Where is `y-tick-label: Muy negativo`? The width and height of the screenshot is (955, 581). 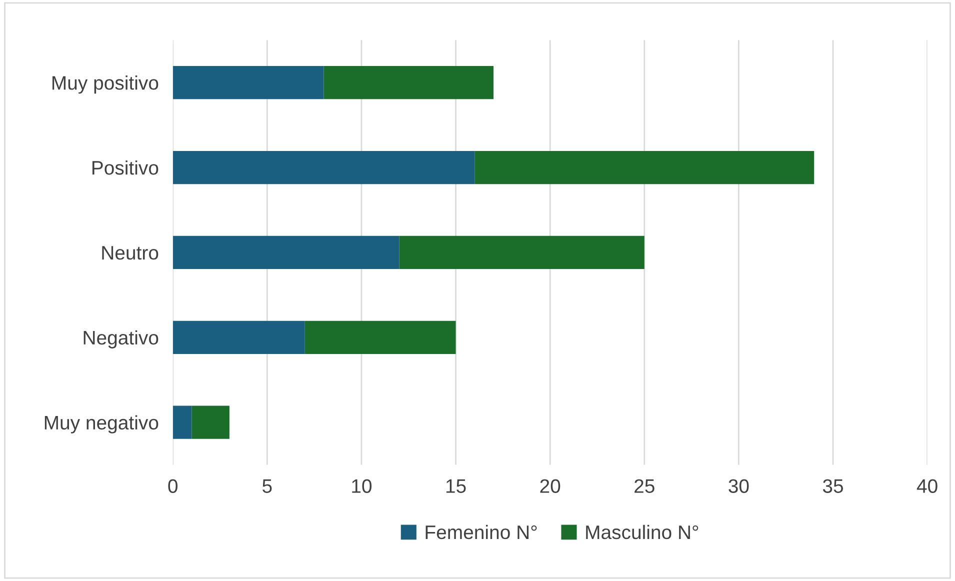
y-tick-label: Muy negativo is located at coordinates (101, 424).